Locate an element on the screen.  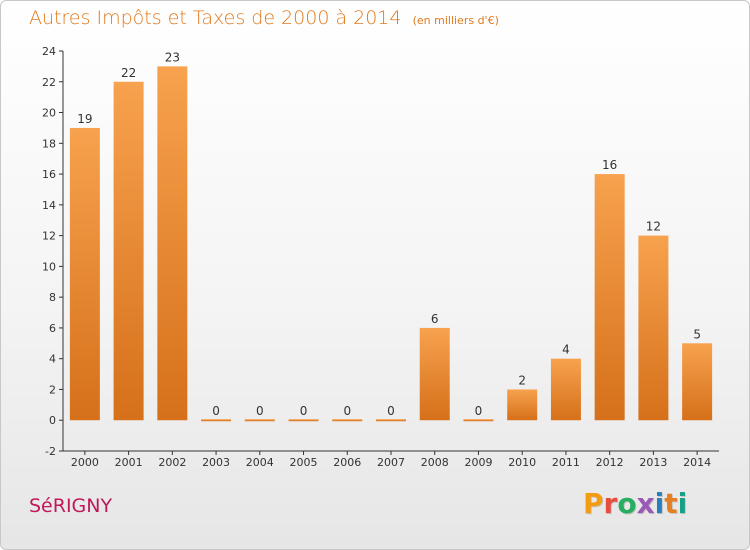
x-tick-label: 2013 is located at coordinates (653, 462).